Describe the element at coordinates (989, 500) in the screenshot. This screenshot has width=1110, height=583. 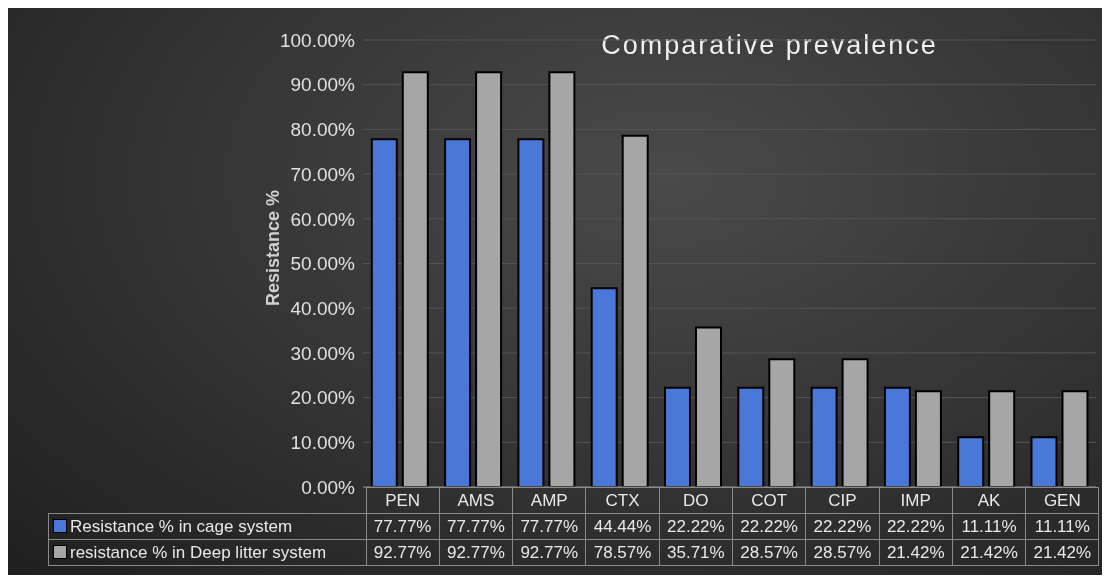
I see `x-tick-label: AK` at that location.